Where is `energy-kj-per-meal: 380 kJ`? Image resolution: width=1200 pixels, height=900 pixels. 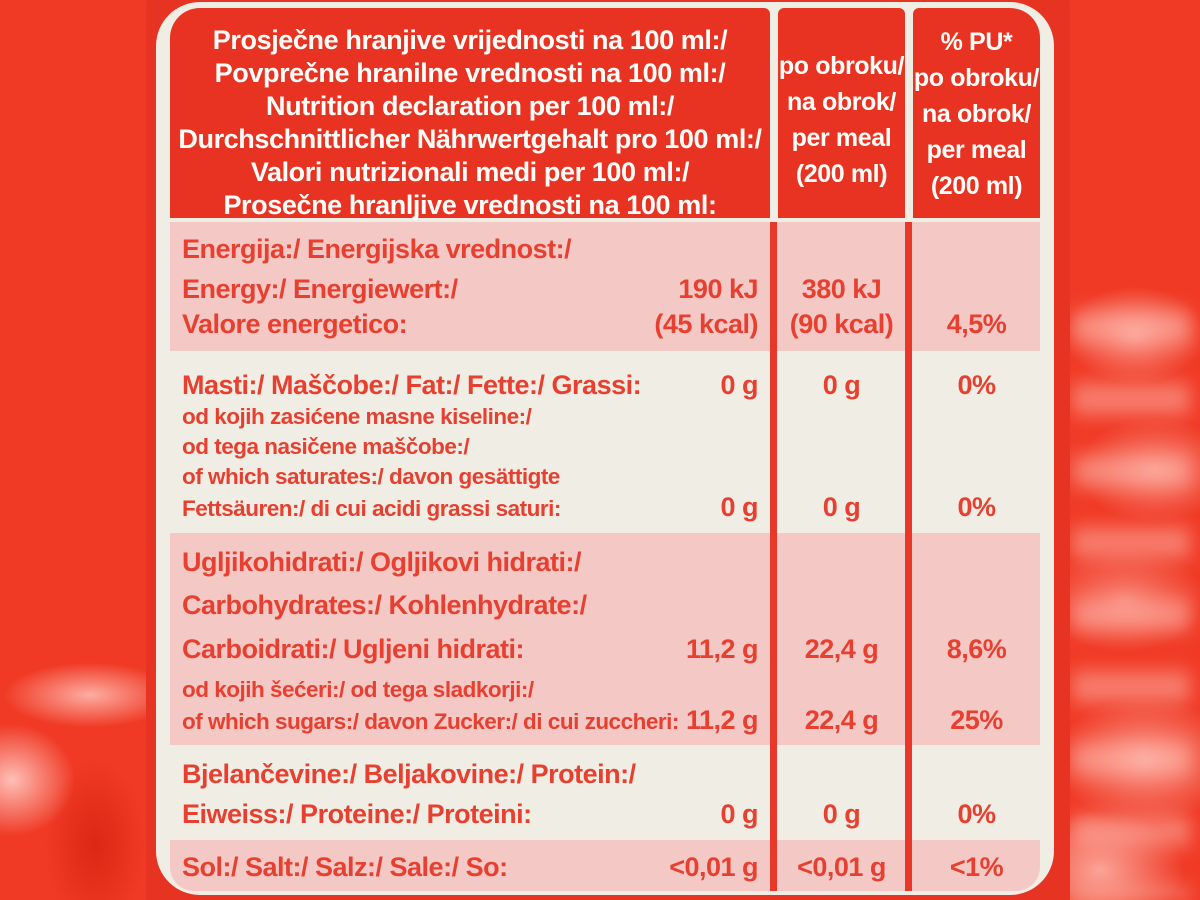
energy-kj-per-meal: 380 kJ is located at coordinates (841, 289).